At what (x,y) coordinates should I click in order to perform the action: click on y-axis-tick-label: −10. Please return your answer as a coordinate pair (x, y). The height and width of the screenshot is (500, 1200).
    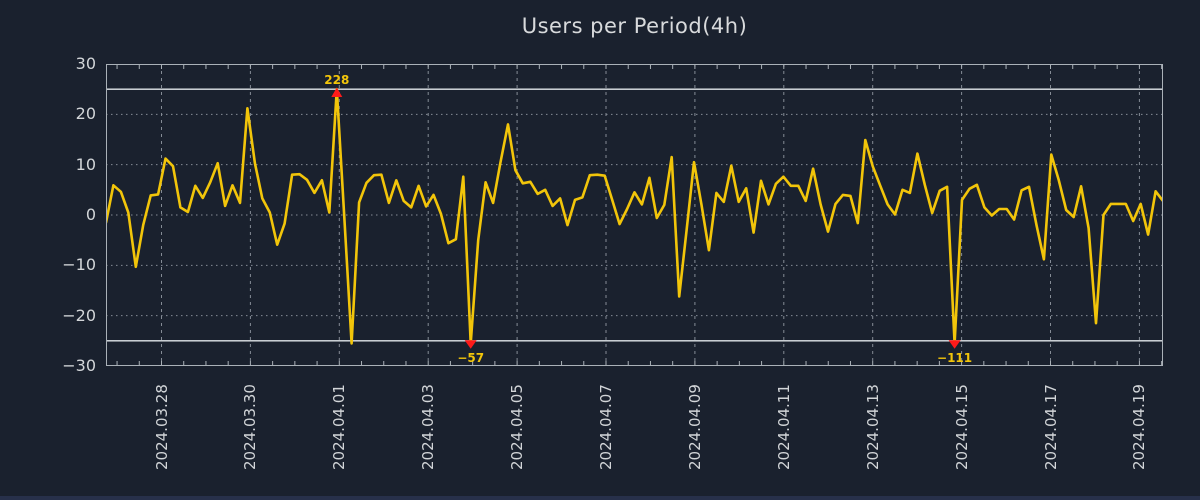
    Looking at the image, I should click on (79, 265).